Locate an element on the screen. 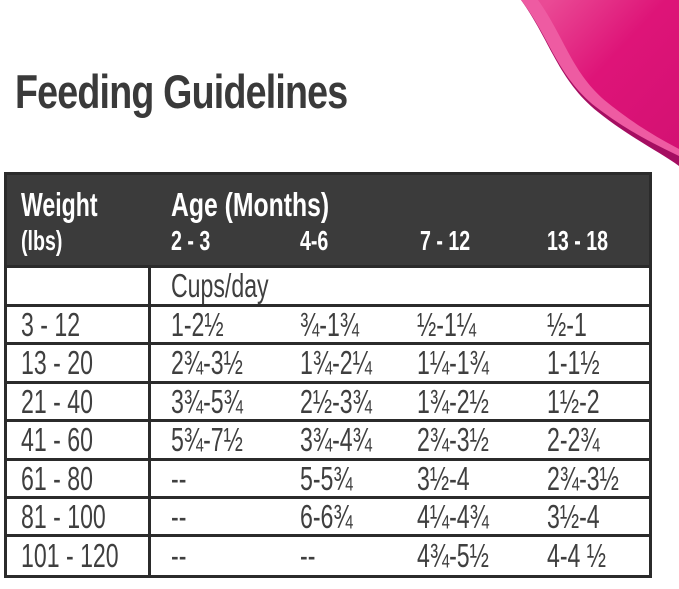 The image size is (679, 589). cups-value: ½-1 is located at coordinates (588, 323).